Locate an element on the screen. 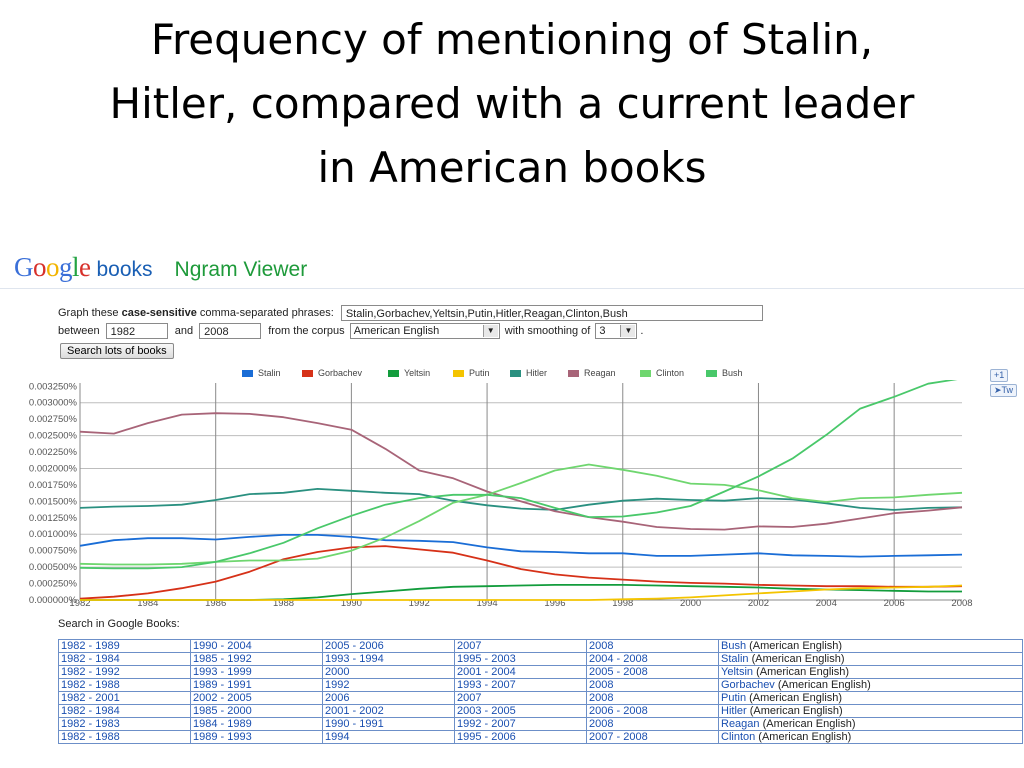  term-cell: Yeltsin (American English) is located at coordinates (870, 672).